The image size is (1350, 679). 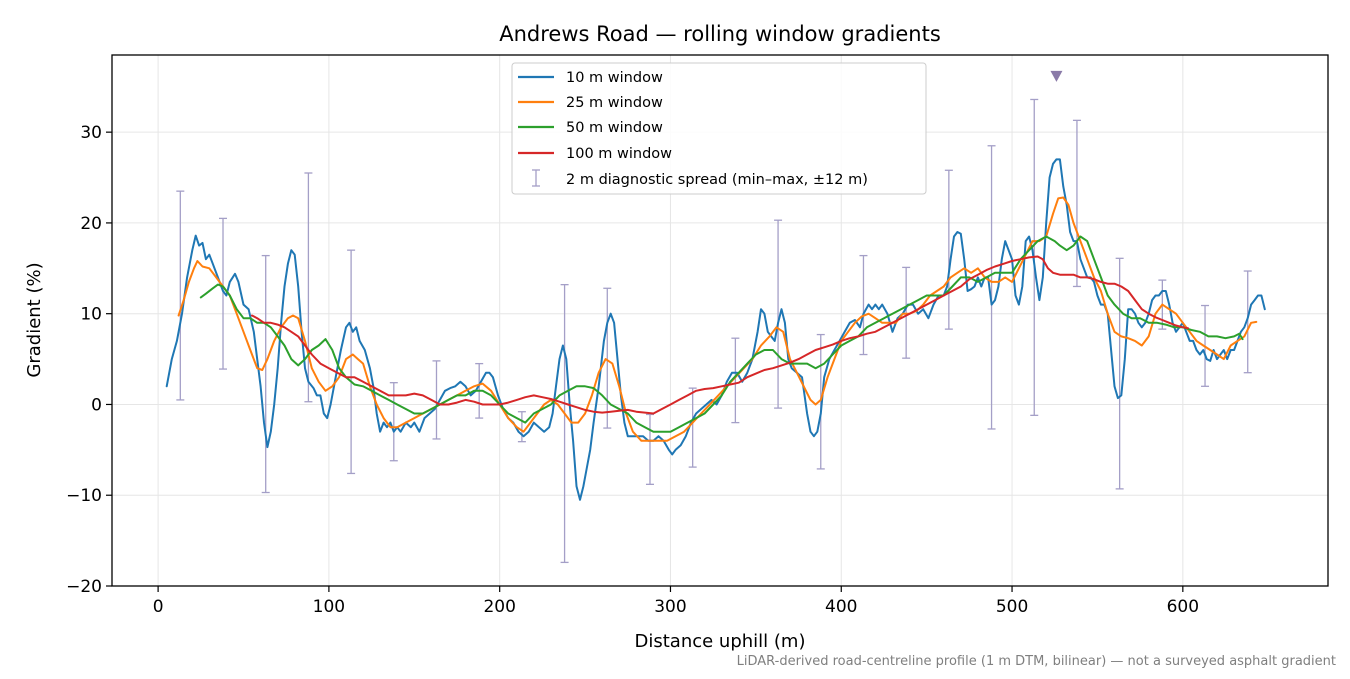 I want to click on y-tick-label: 0, so click(x=96, y=405).